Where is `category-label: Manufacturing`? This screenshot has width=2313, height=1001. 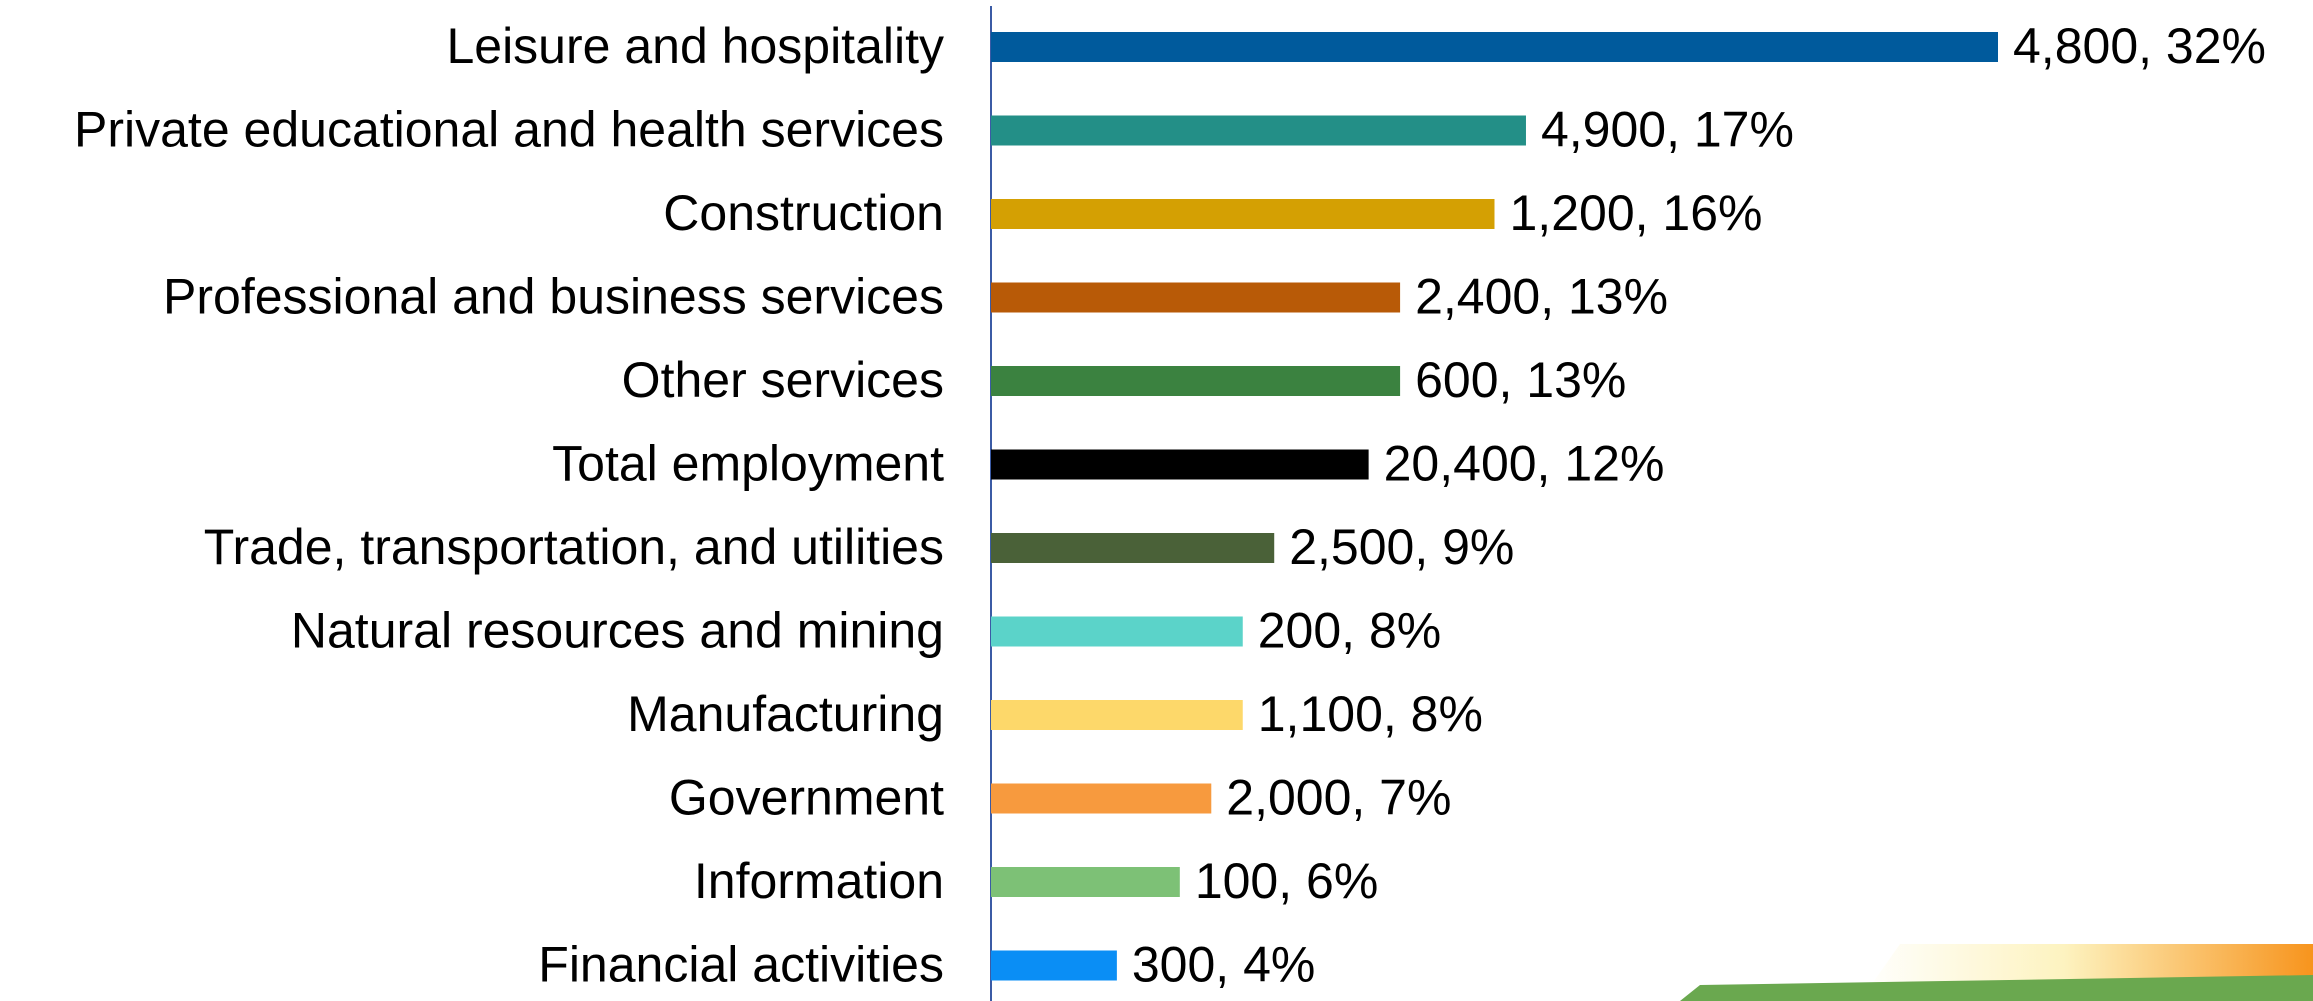 category-label: Manufacturing is located at coordinates (785, 714).